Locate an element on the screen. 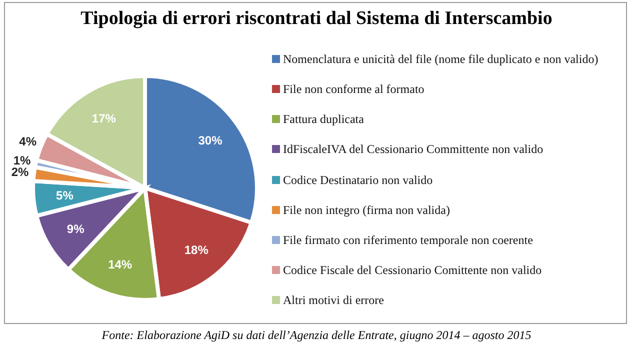 The width and height of the screenshot is (633, 350). data-label: 4% is located at coordinates (28, 141).